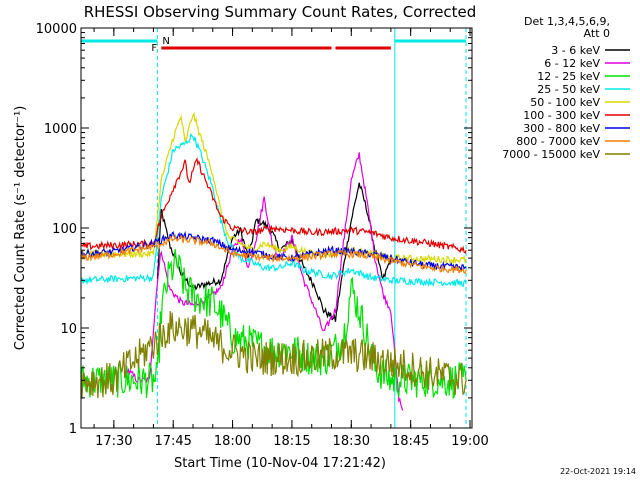  Describe the element at coordinates (291, 441) in the screenshot. I see `x-tick-label-3: 18:15` at that location.